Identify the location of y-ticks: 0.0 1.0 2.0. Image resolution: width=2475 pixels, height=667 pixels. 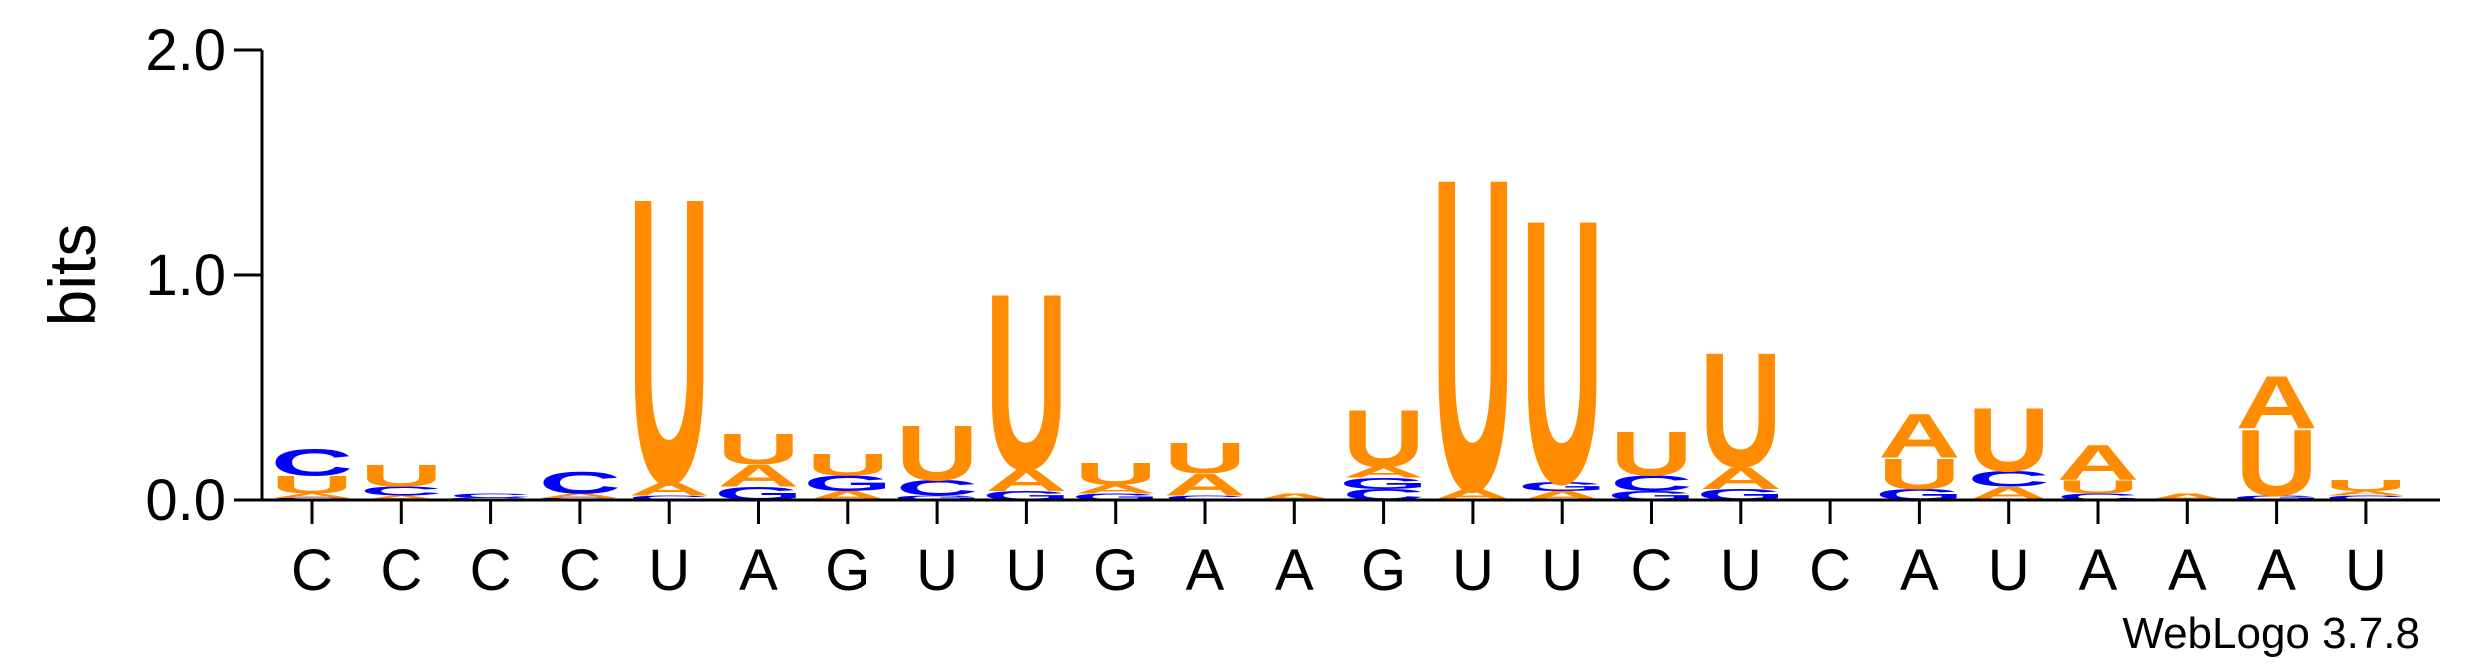
(203, 275).